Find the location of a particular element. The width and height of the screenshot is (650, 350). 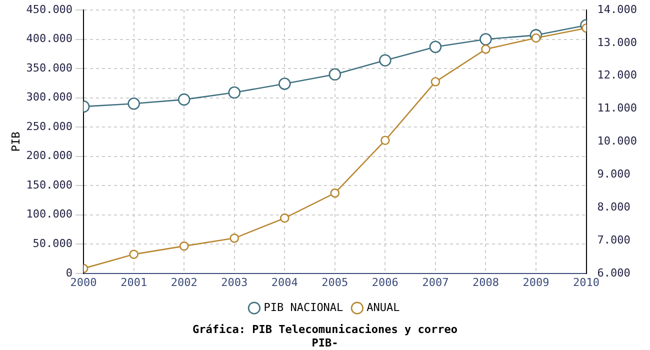

x-tick-label: 2010 is located at coordinates (586, 282).